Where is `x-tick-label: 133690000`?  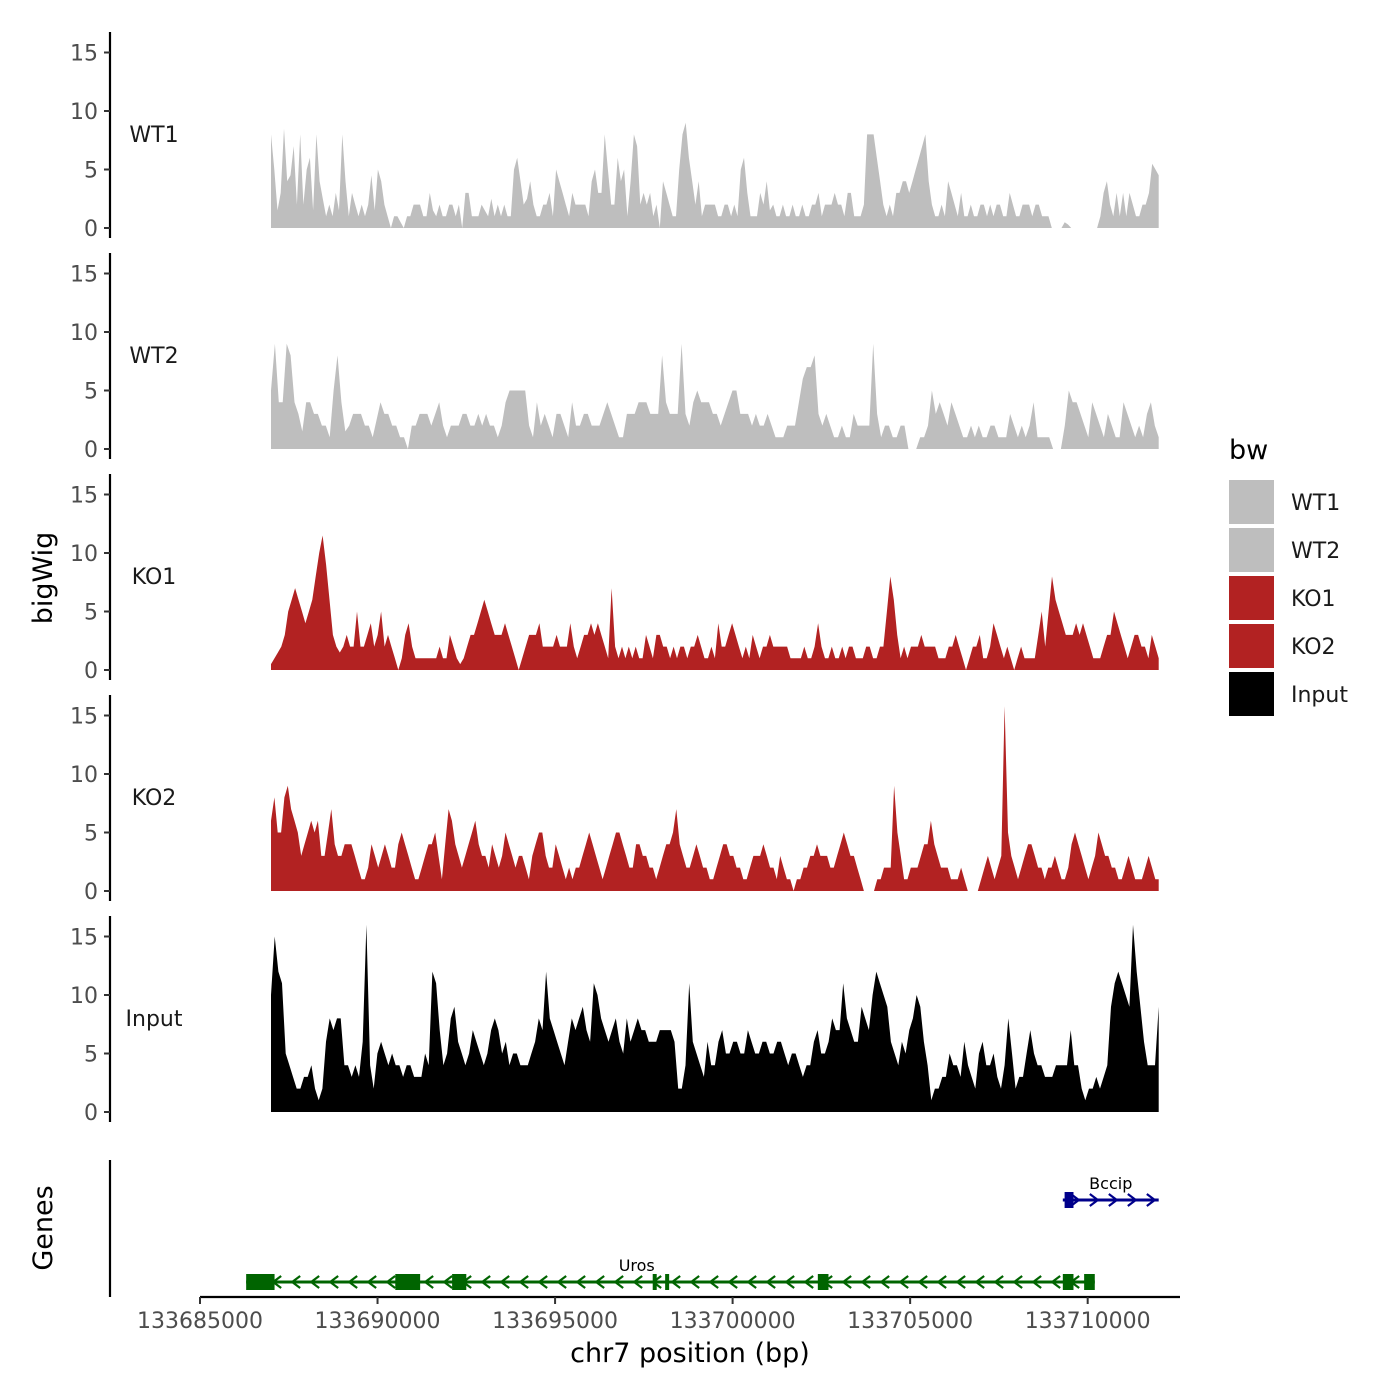
x-tick-label: 133690000 is located at coordinates (378, 1321).